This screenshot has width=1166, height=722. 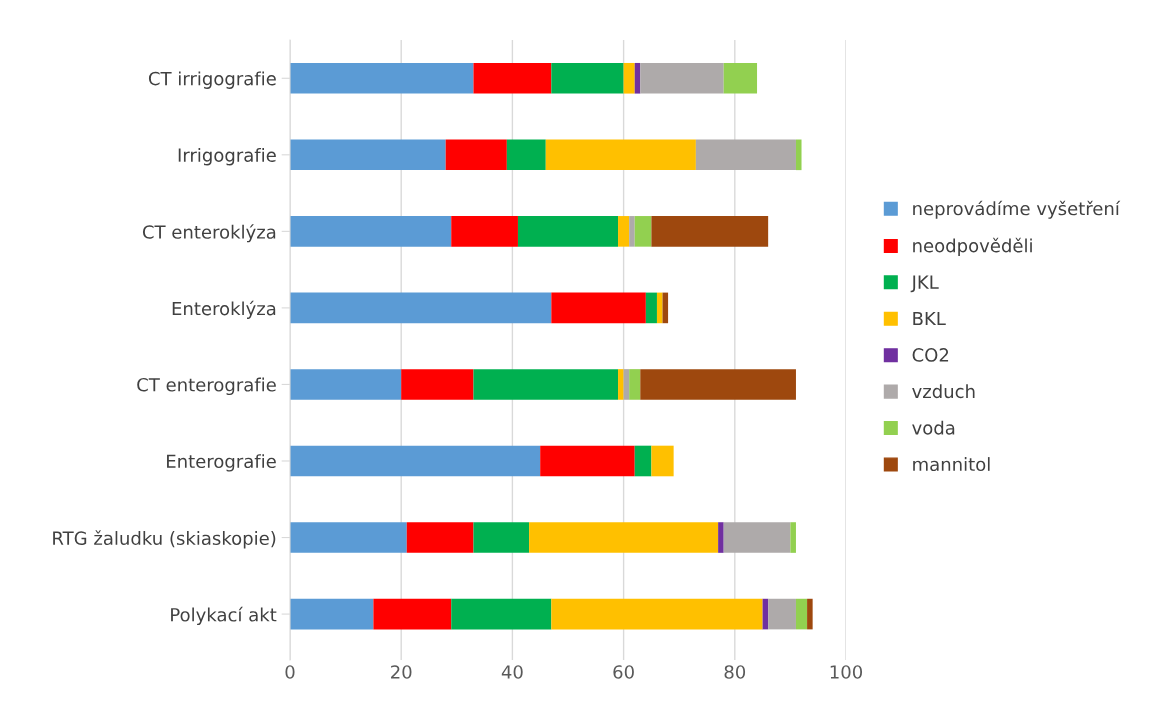 What do you see at coordinates (929, 318) in the screenshot?
I see `legend-label: BKL` at bounding box center [929, 318].